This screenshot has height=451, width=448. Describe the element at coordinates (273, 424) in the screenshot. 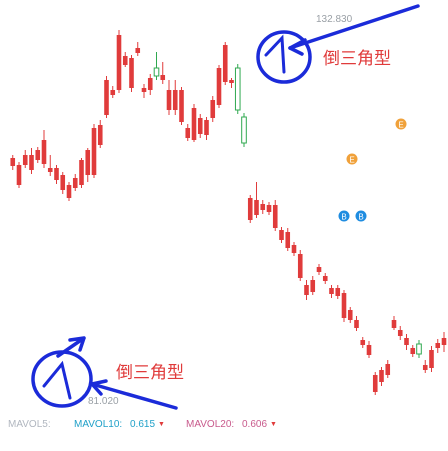

I see `mavol20-down-arrow-icon: ▼` at that location.